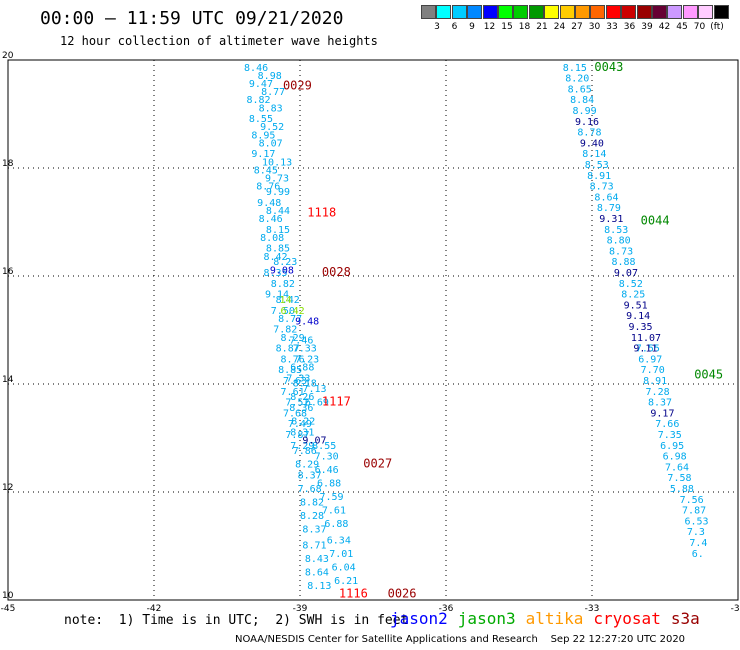 This screenshot has width=740, height=650. Describe the element at coordinates (626, 273) in the screenshot. I see `wave-height-point: 9.07` at that location.